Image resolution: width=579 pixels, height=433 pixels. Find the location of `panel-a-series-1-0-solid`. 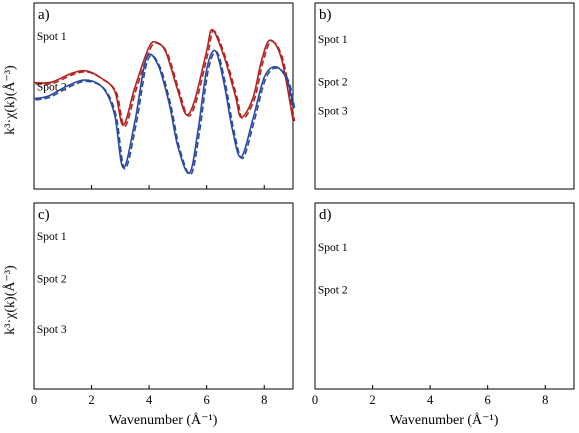

panel-a-series-1-0-solid is located at coordinates (163, 111).